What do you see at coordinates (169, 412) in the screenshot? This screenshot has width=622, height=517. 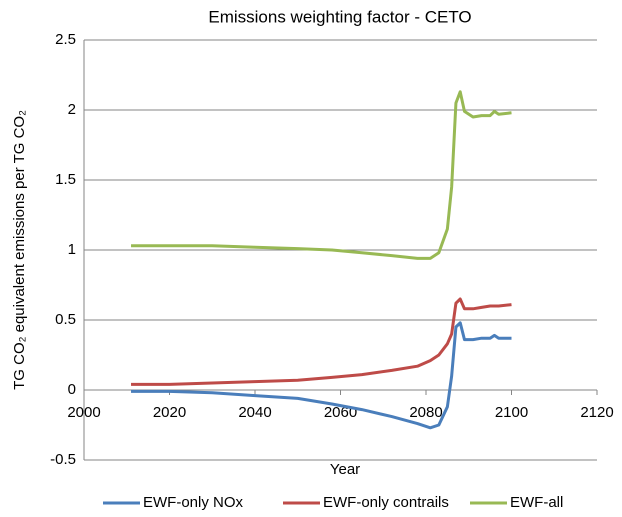 I see `x-tick-label: 2020` at bounding box center [169, 412].